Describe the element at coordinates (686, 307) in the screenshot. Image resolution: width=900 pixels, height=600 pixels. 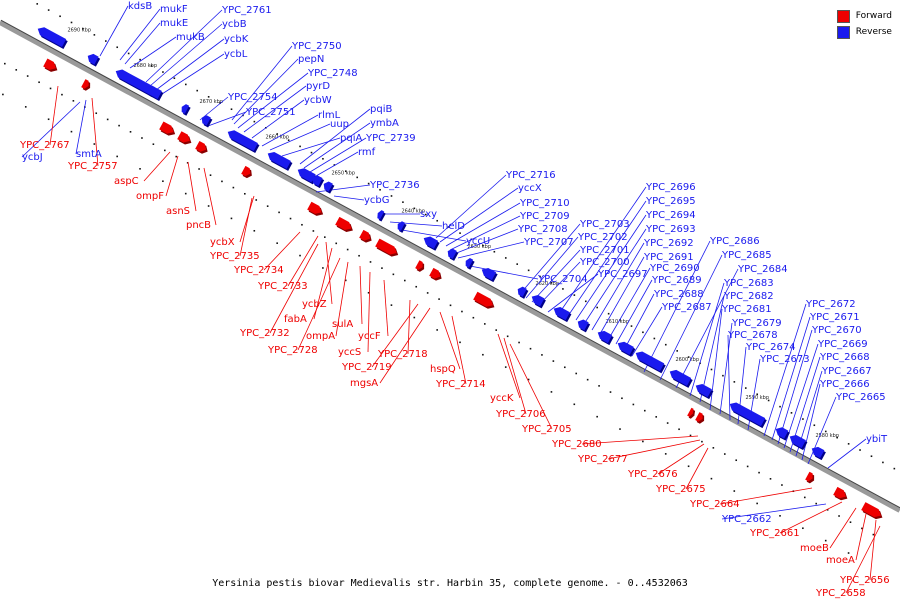
I see `gene-label: YPC_2687` at that location.